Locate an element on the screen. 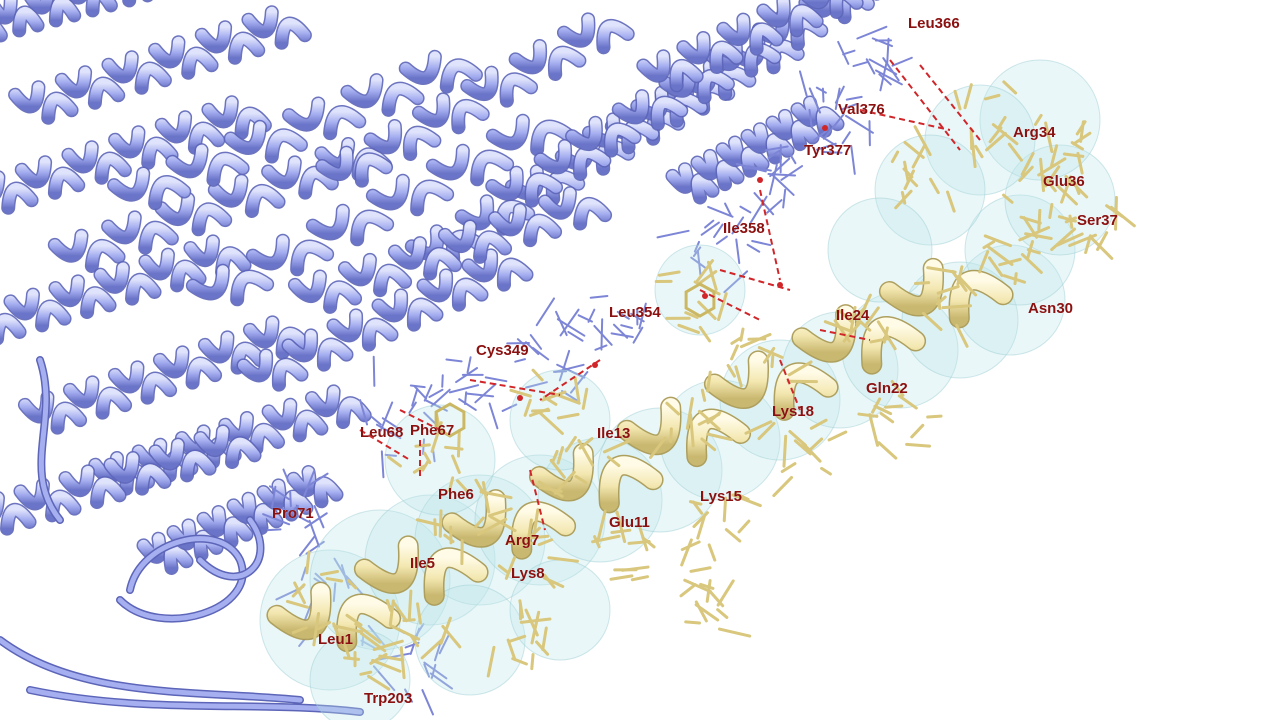 The width and height of the screenshot is (1280, 720). label-lys15: Lys15 is located at coordinates (721, 496).